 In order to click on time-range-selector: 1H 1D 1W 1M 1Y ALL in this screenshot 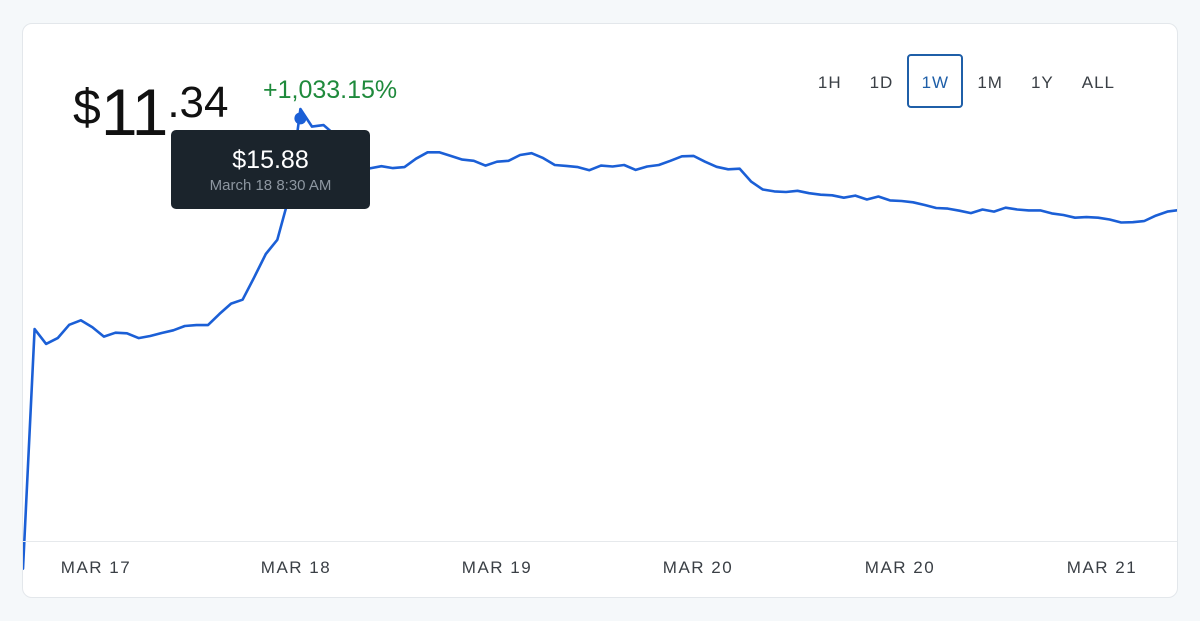, I will do `click(966, 81)`.